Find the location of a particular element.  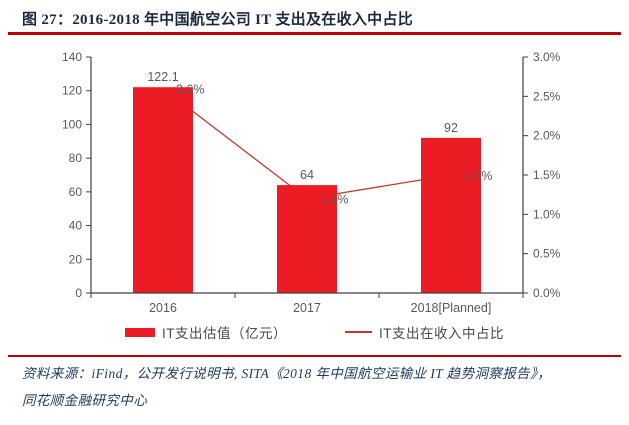

legend-item-line-series: IT支出在收入中占比 is located at coordinates (424, 332).